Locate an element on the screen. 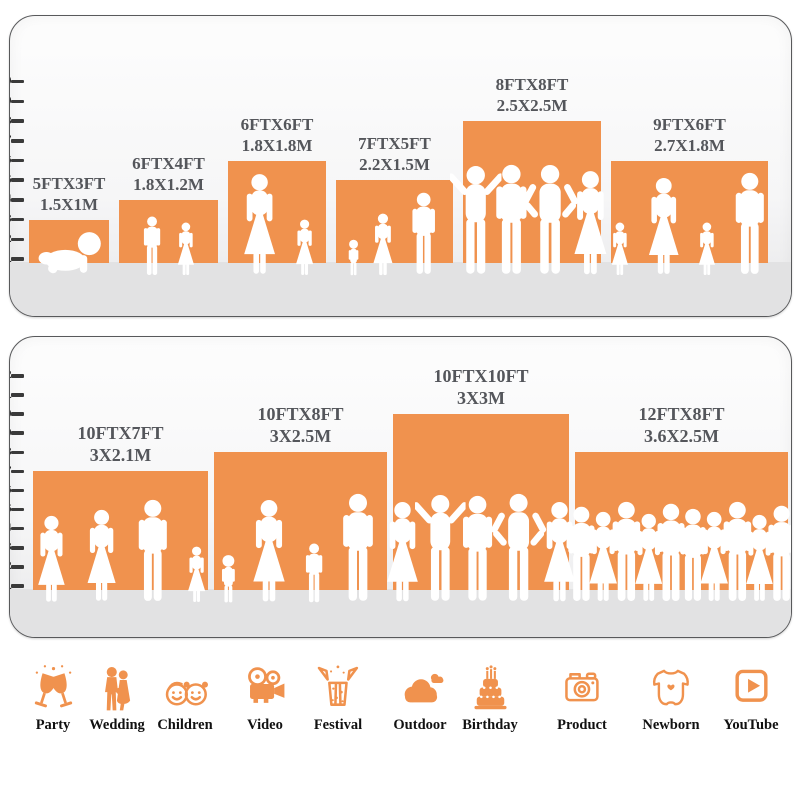  backdrop-size-label: 10FTX7FT 3X2.1M is located at coordinates (120, 444).